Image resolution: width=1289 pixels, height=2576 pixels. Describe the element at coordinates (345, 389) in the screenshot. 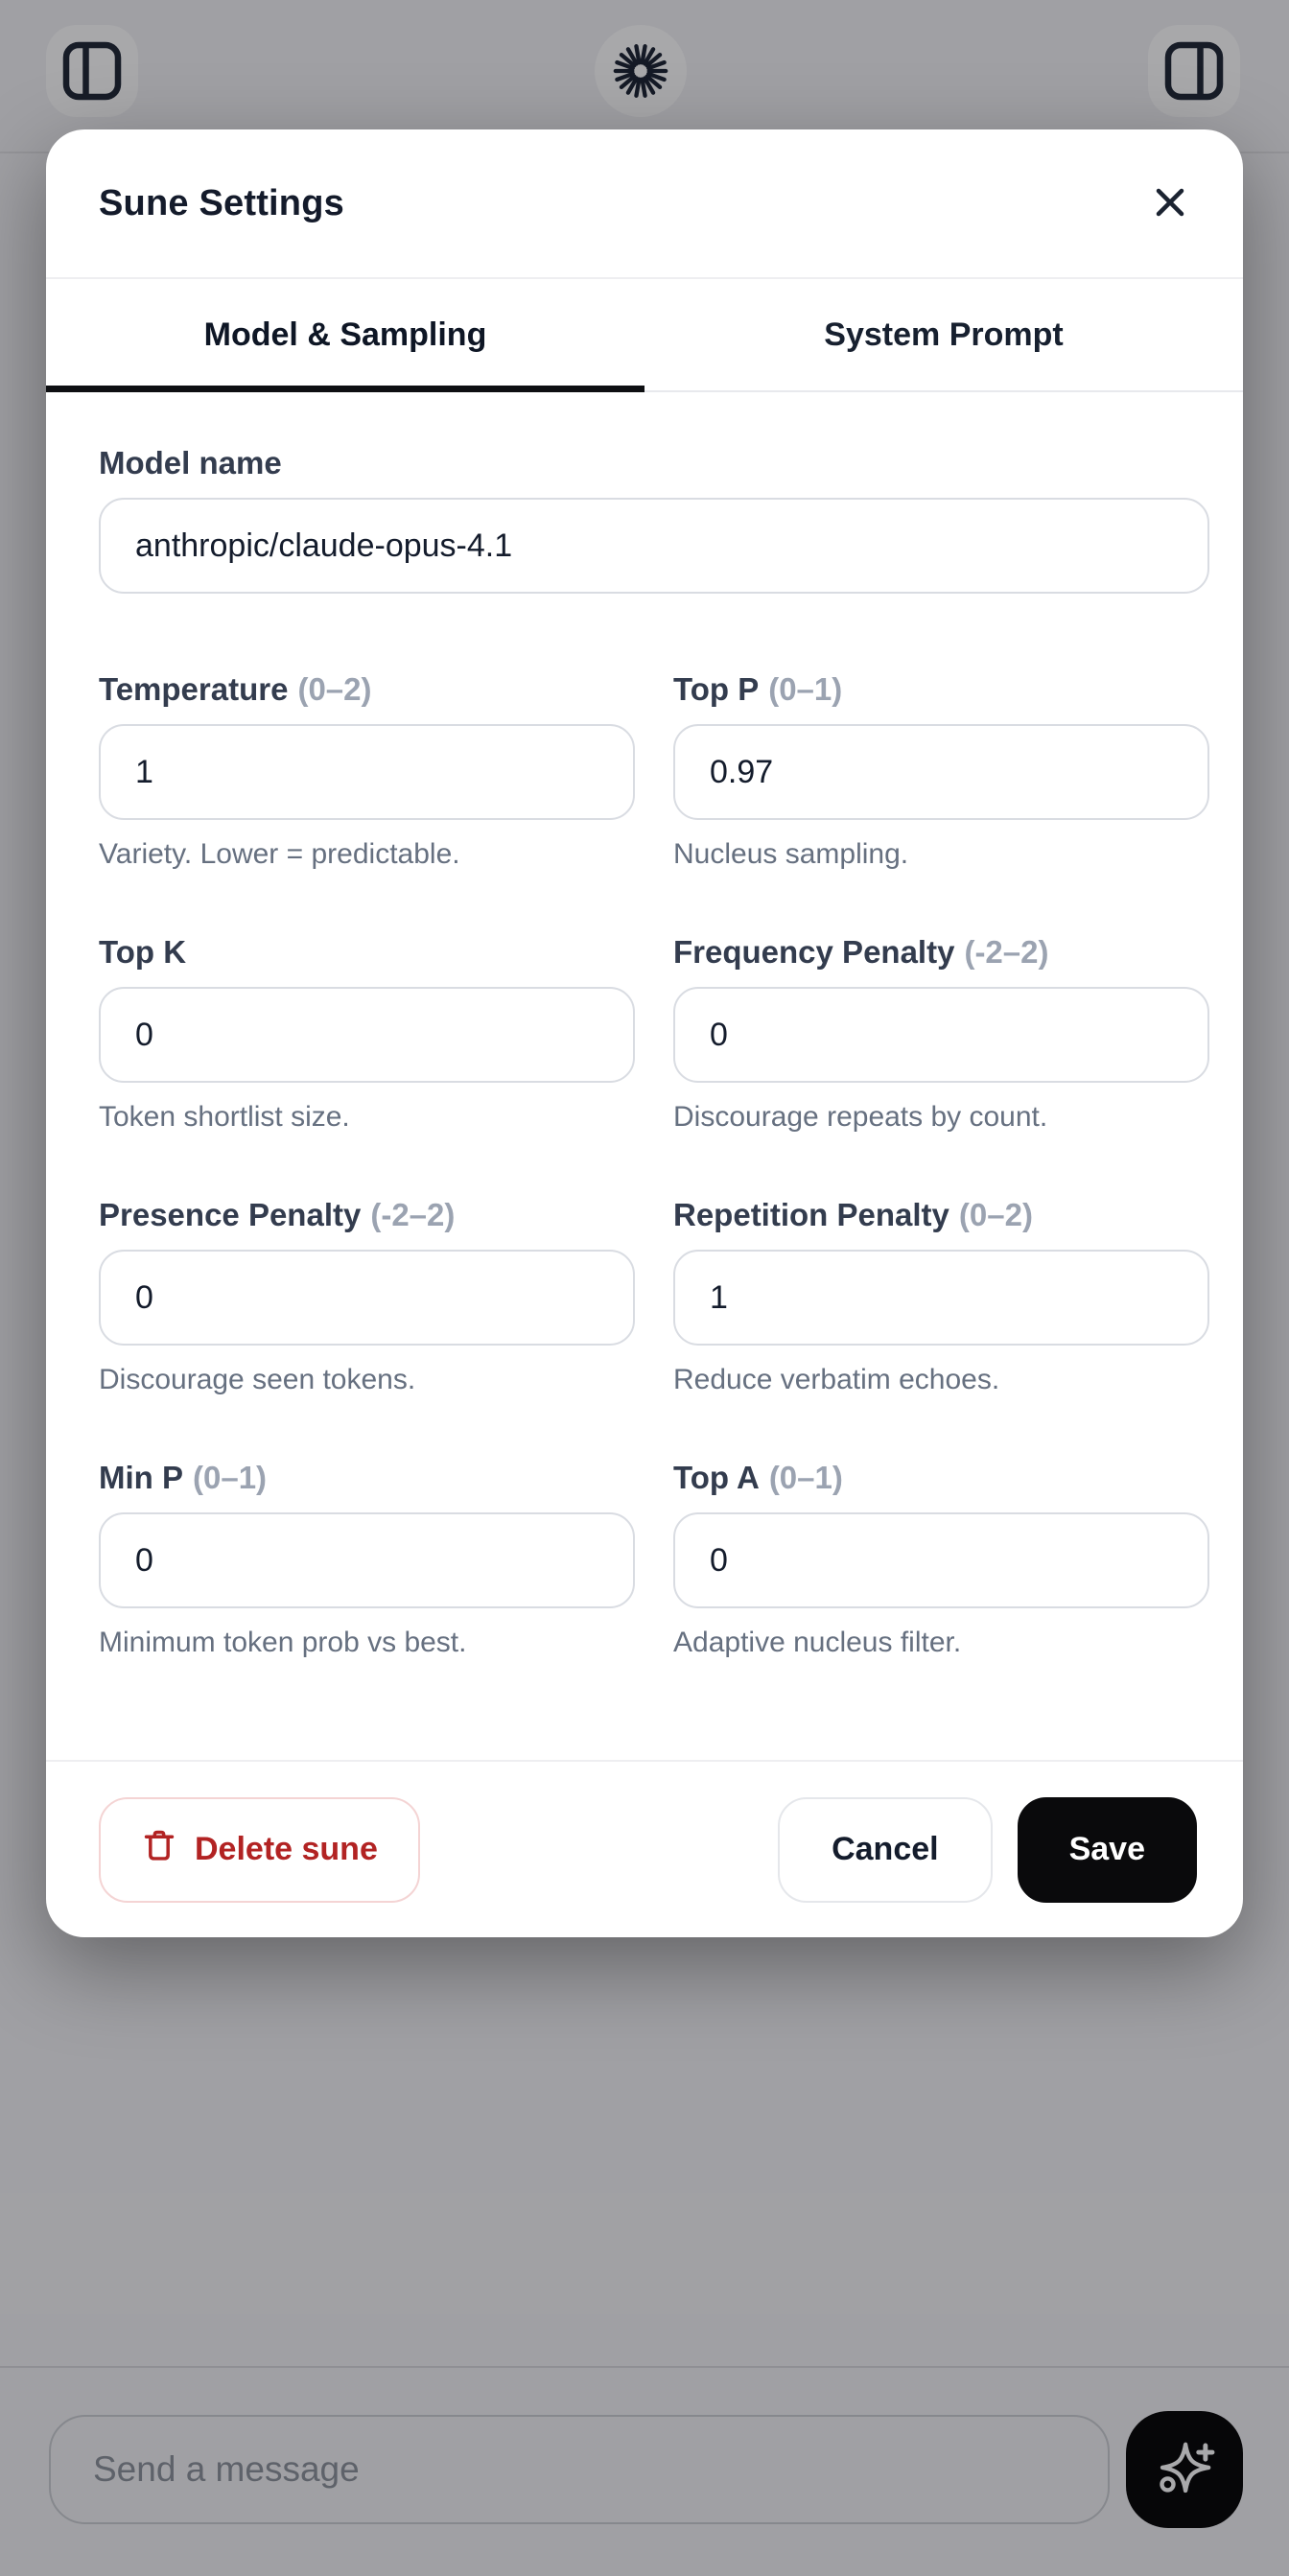

I see `active-tab-indicator` at that location.